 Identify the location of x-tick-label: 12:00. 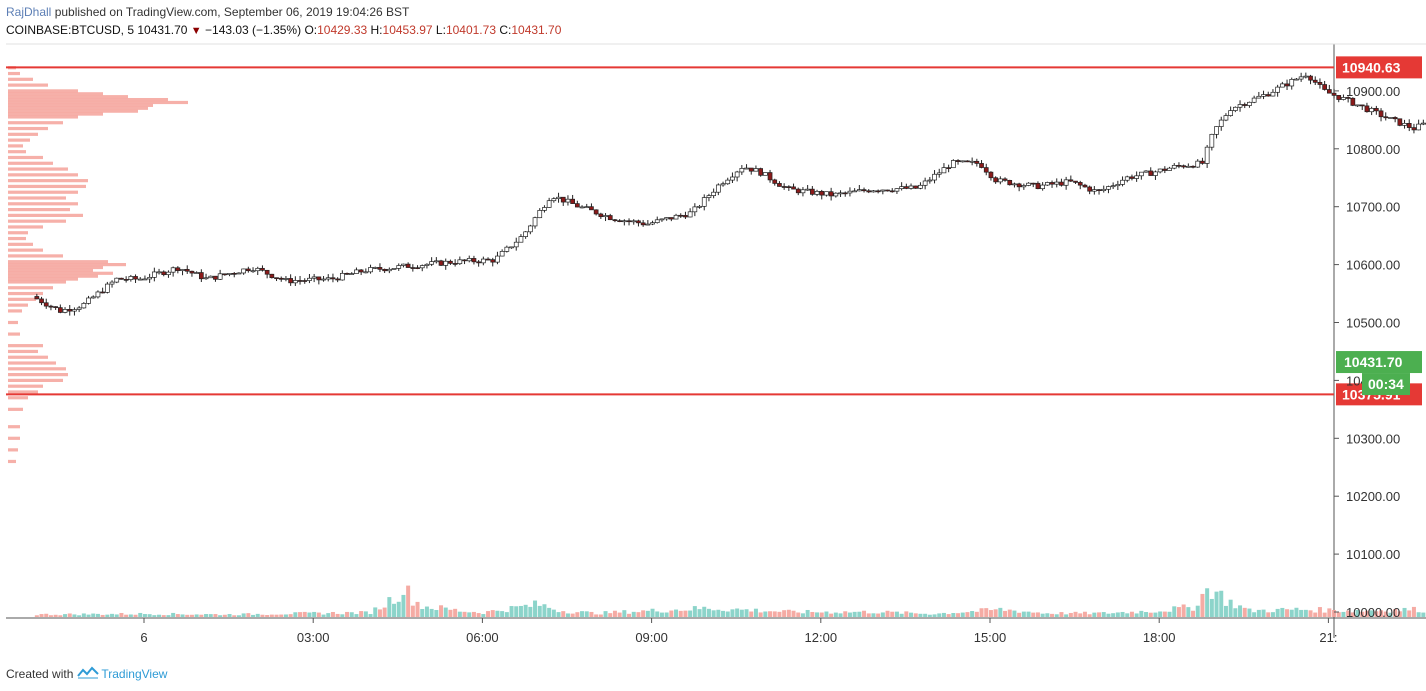
(821, 637).